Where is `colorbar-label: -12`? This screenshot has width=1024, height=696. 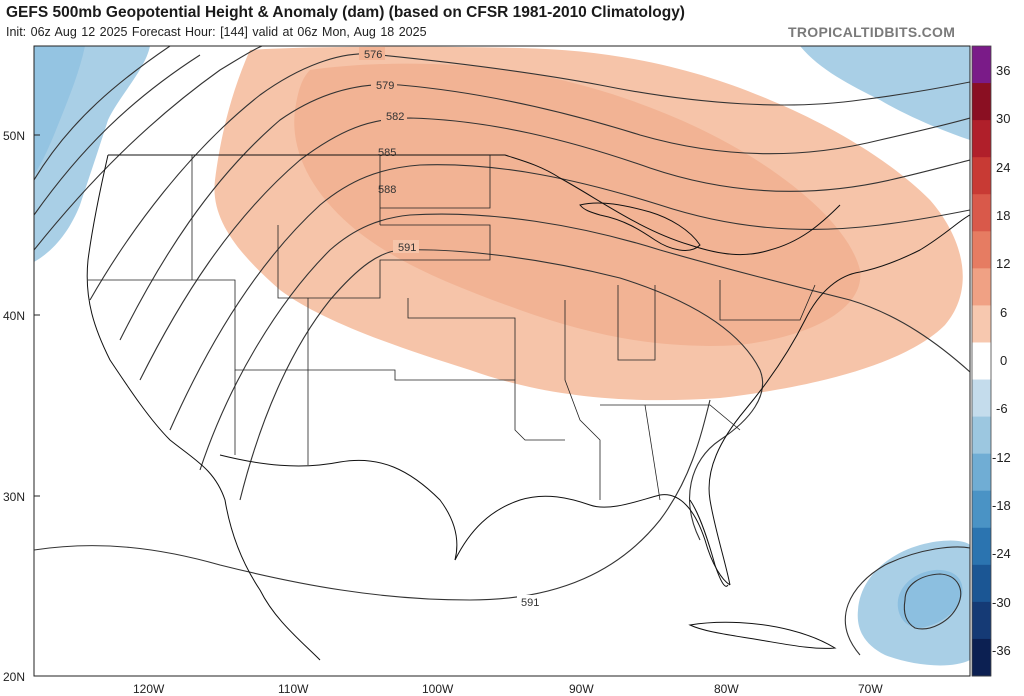
colorbar-label: -12 is located at coordinates (1001, 457).